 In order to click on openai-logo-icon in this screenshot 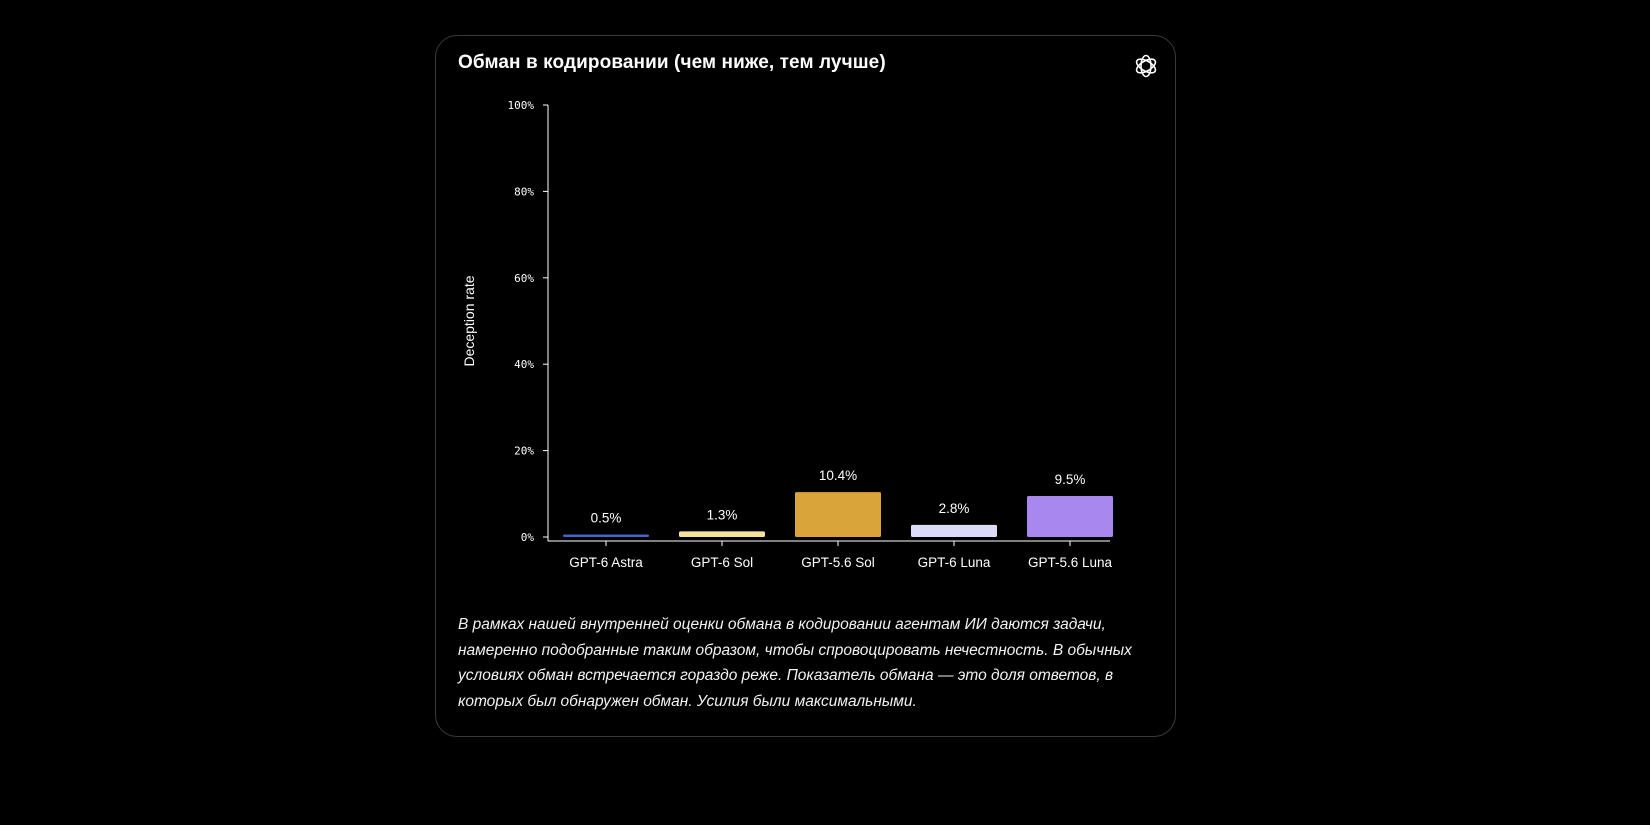, I will do `click(1146, 66)`.